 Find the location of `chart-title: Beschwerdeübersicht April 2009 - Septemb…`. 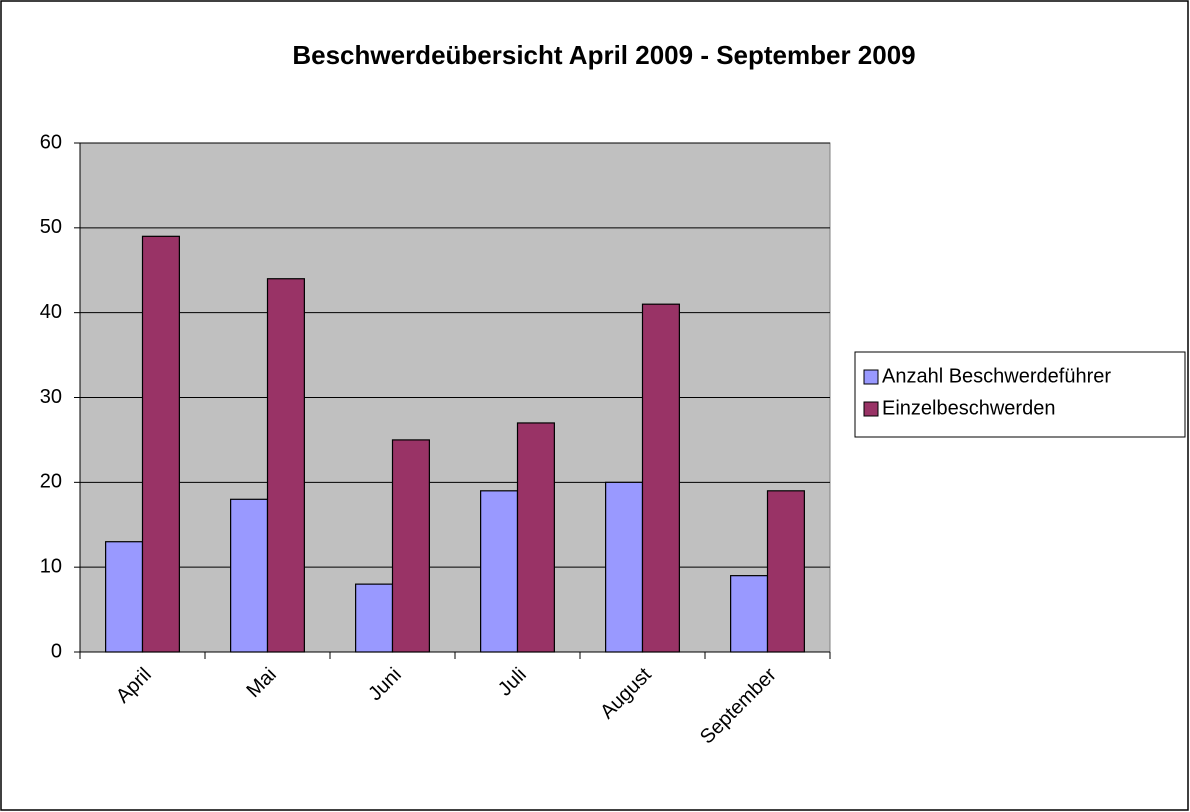

chart-title: Beschwerdeübersicht April 2009 - Septemb… is located at coordinates (603, 55).